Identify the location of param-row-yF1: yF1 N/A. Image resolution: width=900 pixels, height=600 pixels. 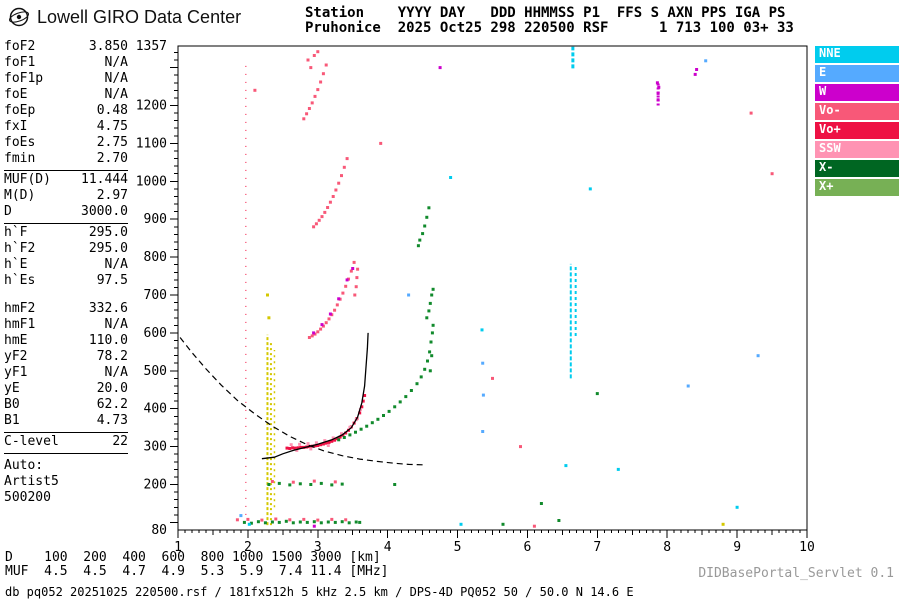
(66, 373).